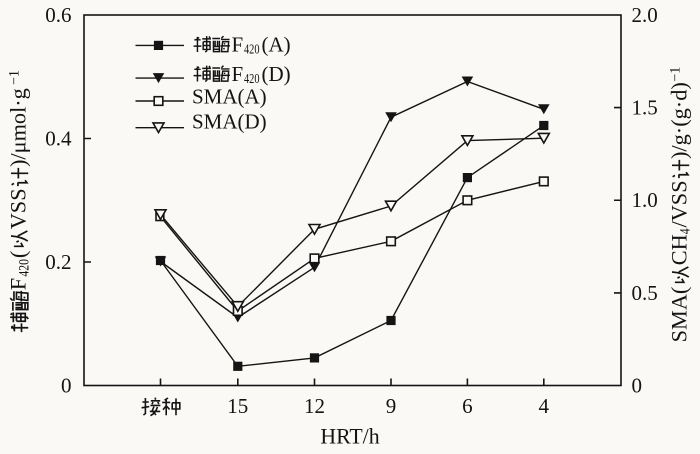 Image resolution: width=700 pixels, height=454 pixels. I want to click on svg-text: (D), so click(276, 74).